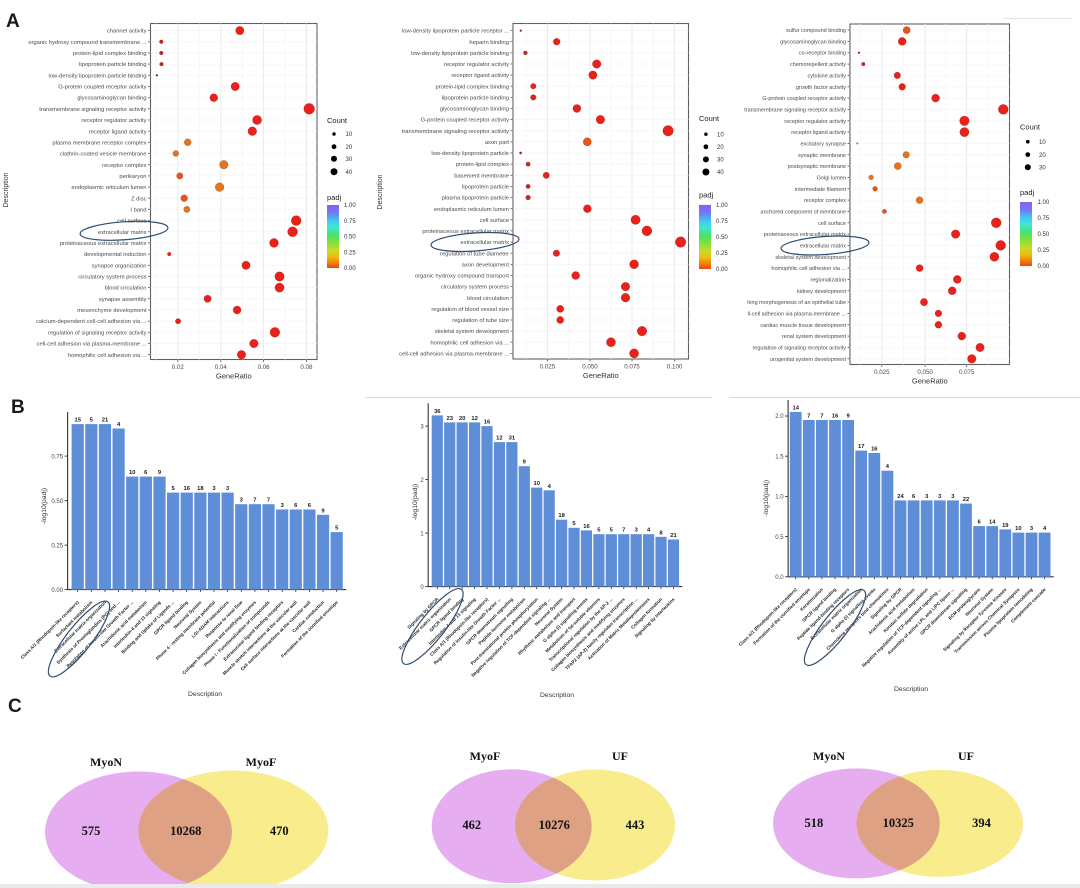  Describe the element at coordinates (138, 211) in the screenshot. I see `svg-text: I band` at that location.